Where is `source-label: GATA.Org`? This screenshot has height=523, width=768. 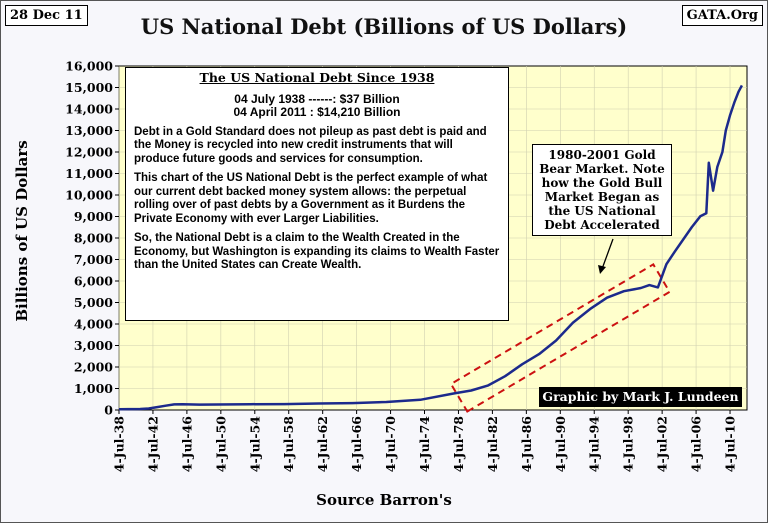 source-label: GATA.Org is located at coordinates (722, 15).